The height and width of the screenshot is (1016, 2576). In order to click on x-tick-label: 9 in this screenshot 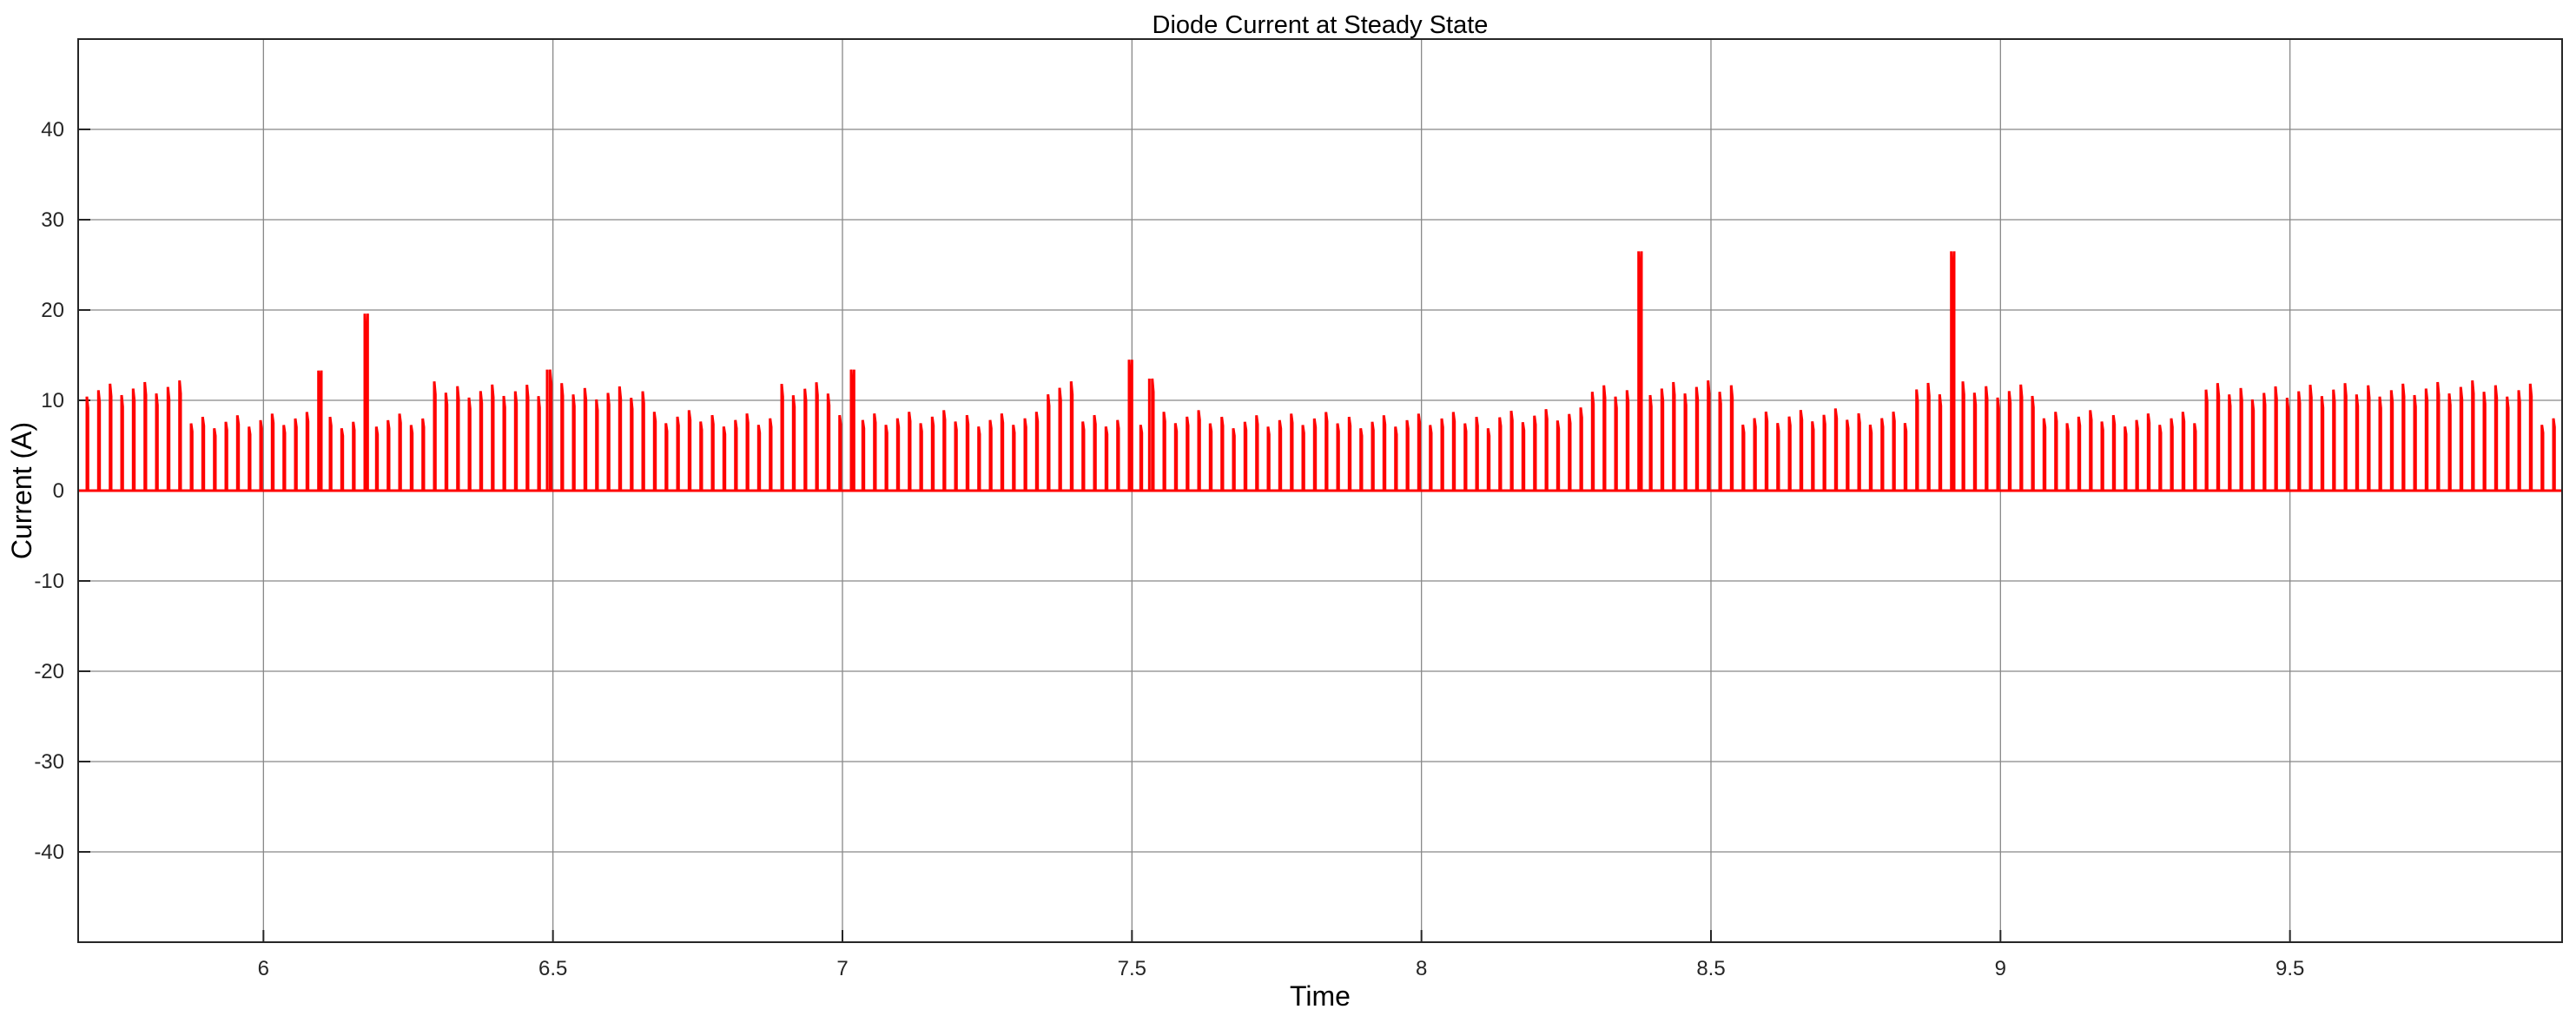, I will do `click(2001, 968)`.